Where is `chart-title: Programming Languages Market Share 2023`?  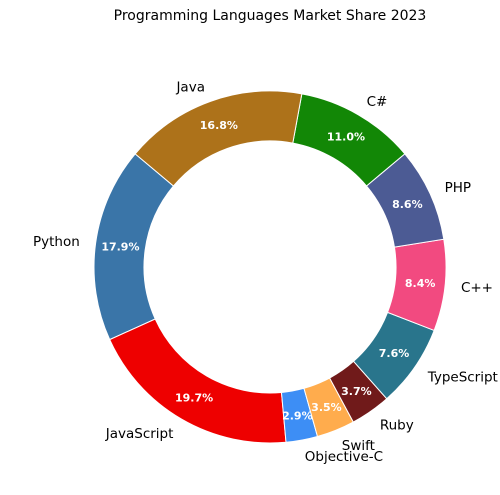 chart-title: Programming Languages Market Share 2023 is located at coordinates (270, 16).